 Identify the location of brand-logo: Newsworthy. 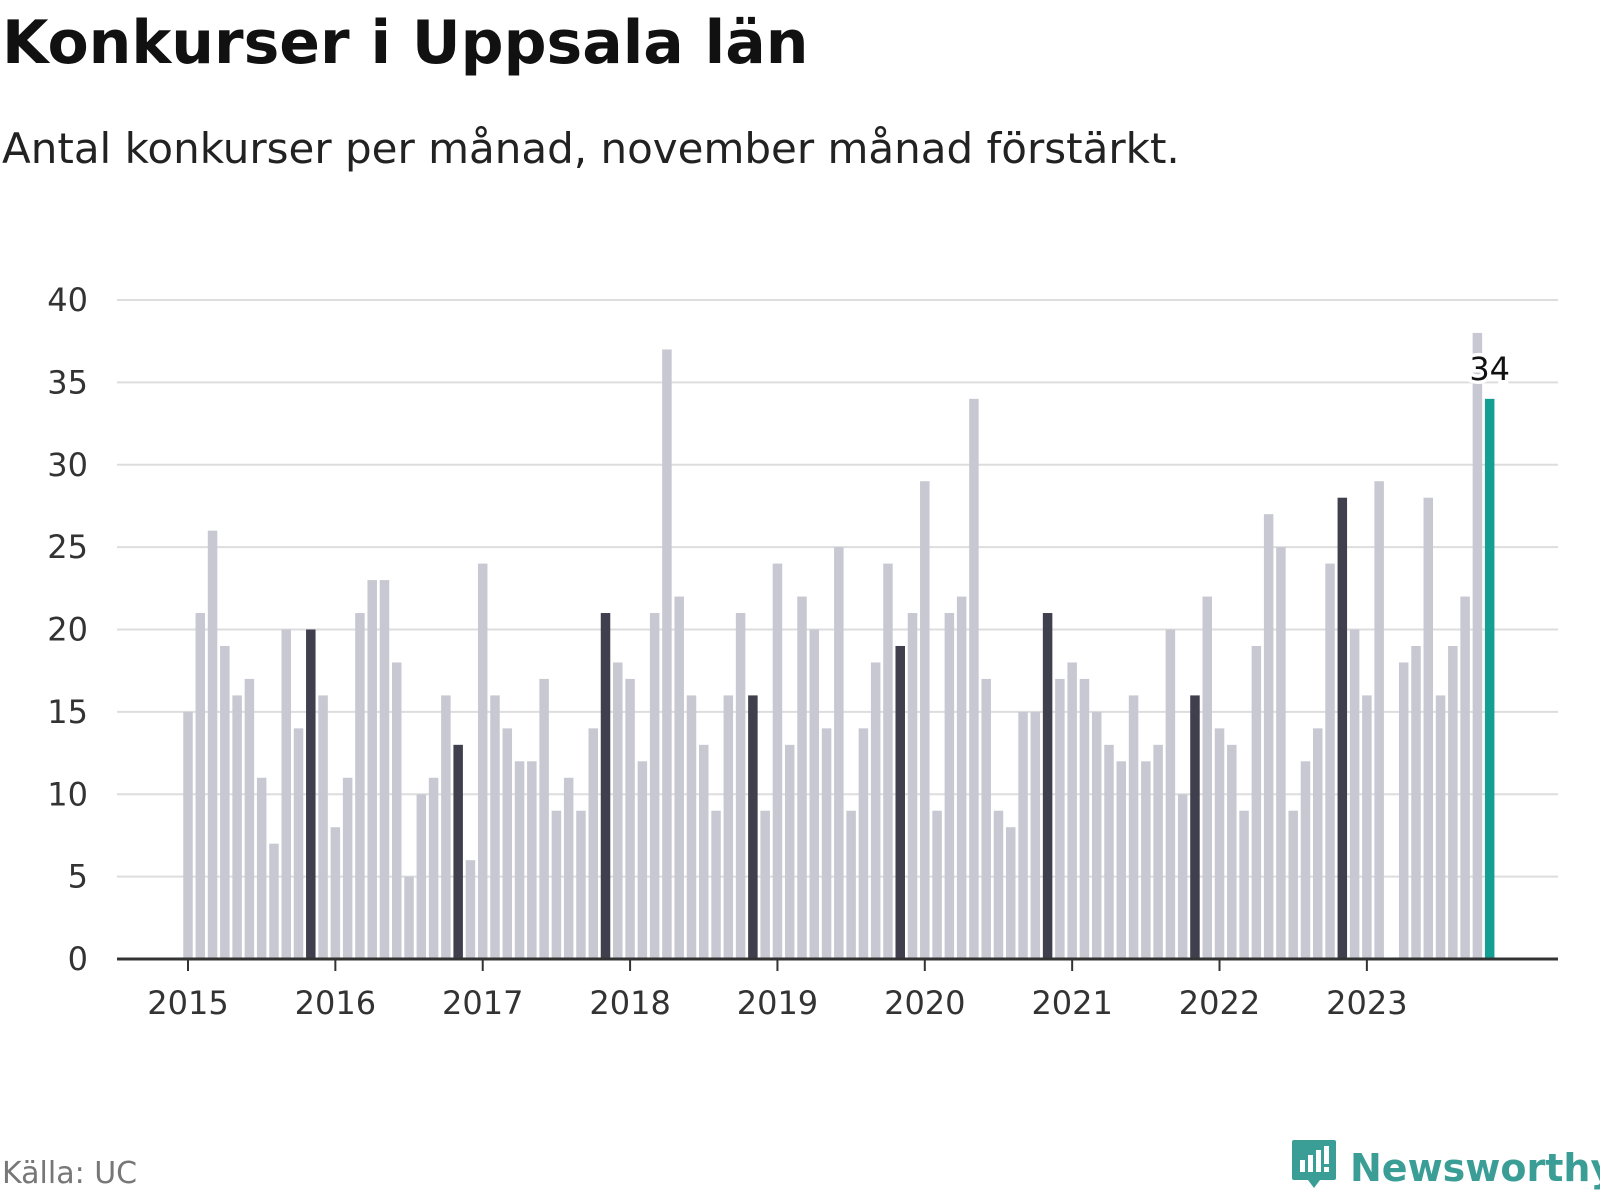
(1445, 1168).